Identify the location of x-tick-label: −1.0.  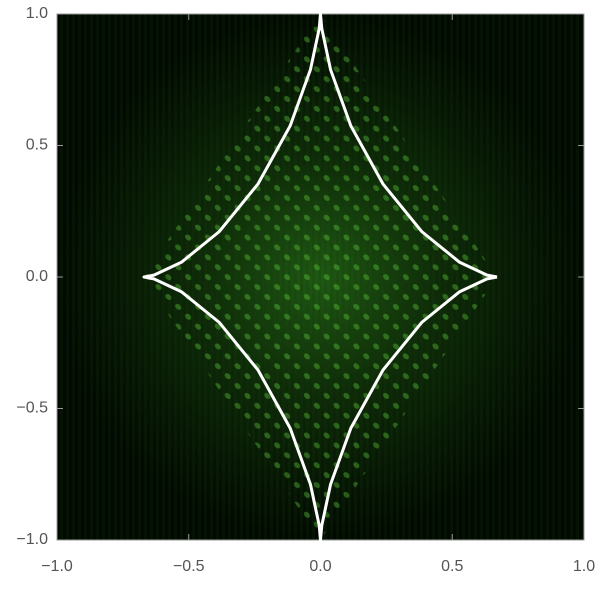
(57, 566).